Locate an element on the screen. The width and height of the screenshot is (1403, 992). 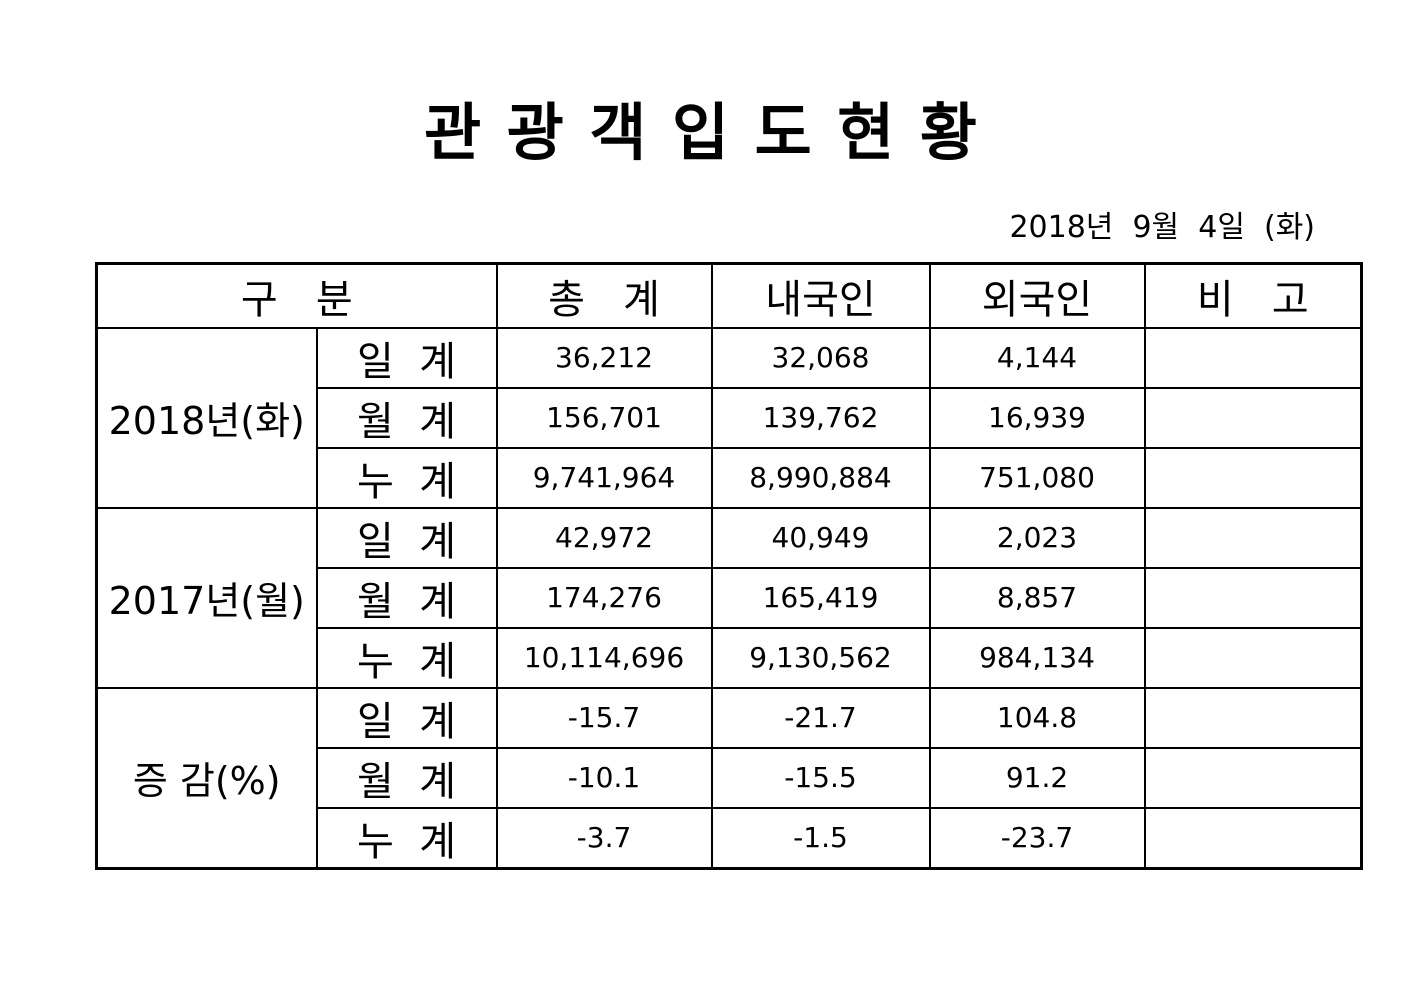
domestic-value: 32,068 is located at coordinates (820, 357).